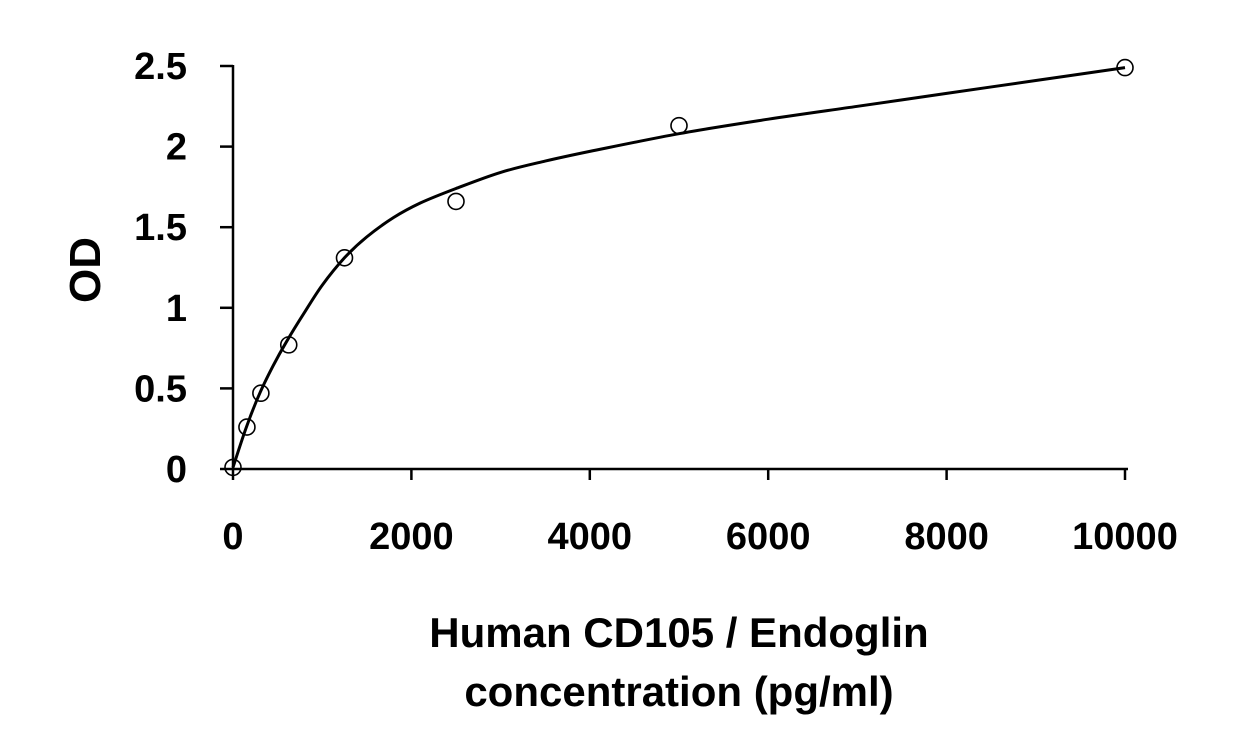 This screenshot has height=750, width=1245. What do you see at coordinates (946, 537) in the screenshot?
I see `x-tick-label: 8000` at bounding box center [946, 537].